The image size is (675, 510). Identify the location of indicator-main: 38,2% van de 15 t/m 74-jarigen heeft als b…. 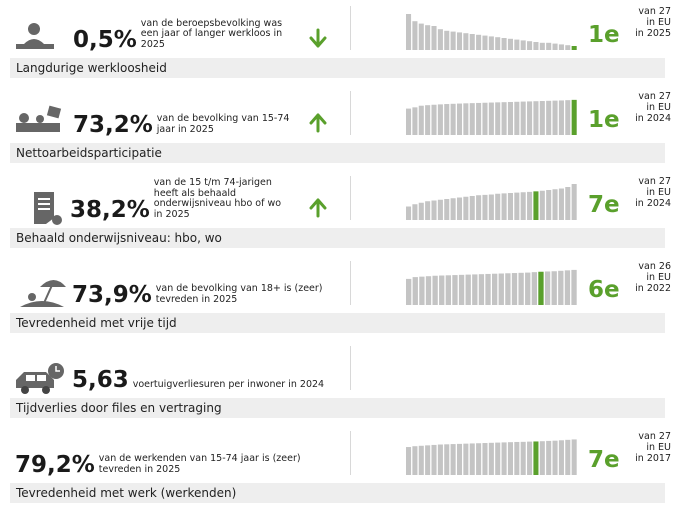
(175, 196).